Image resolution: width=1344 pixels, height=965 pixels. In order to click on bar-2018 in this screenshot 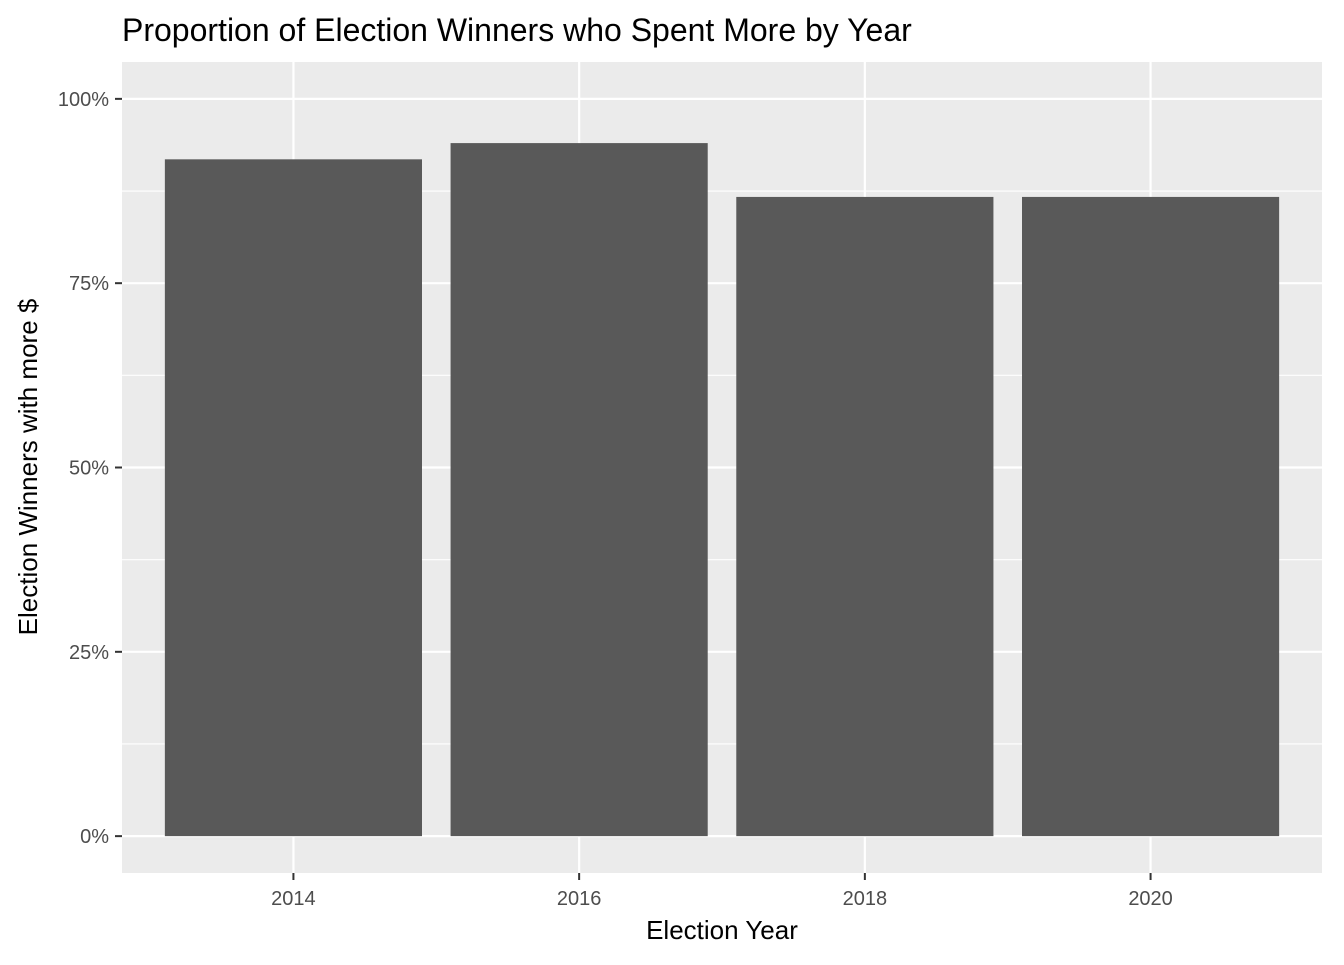, I will do `click(865, 516)`.